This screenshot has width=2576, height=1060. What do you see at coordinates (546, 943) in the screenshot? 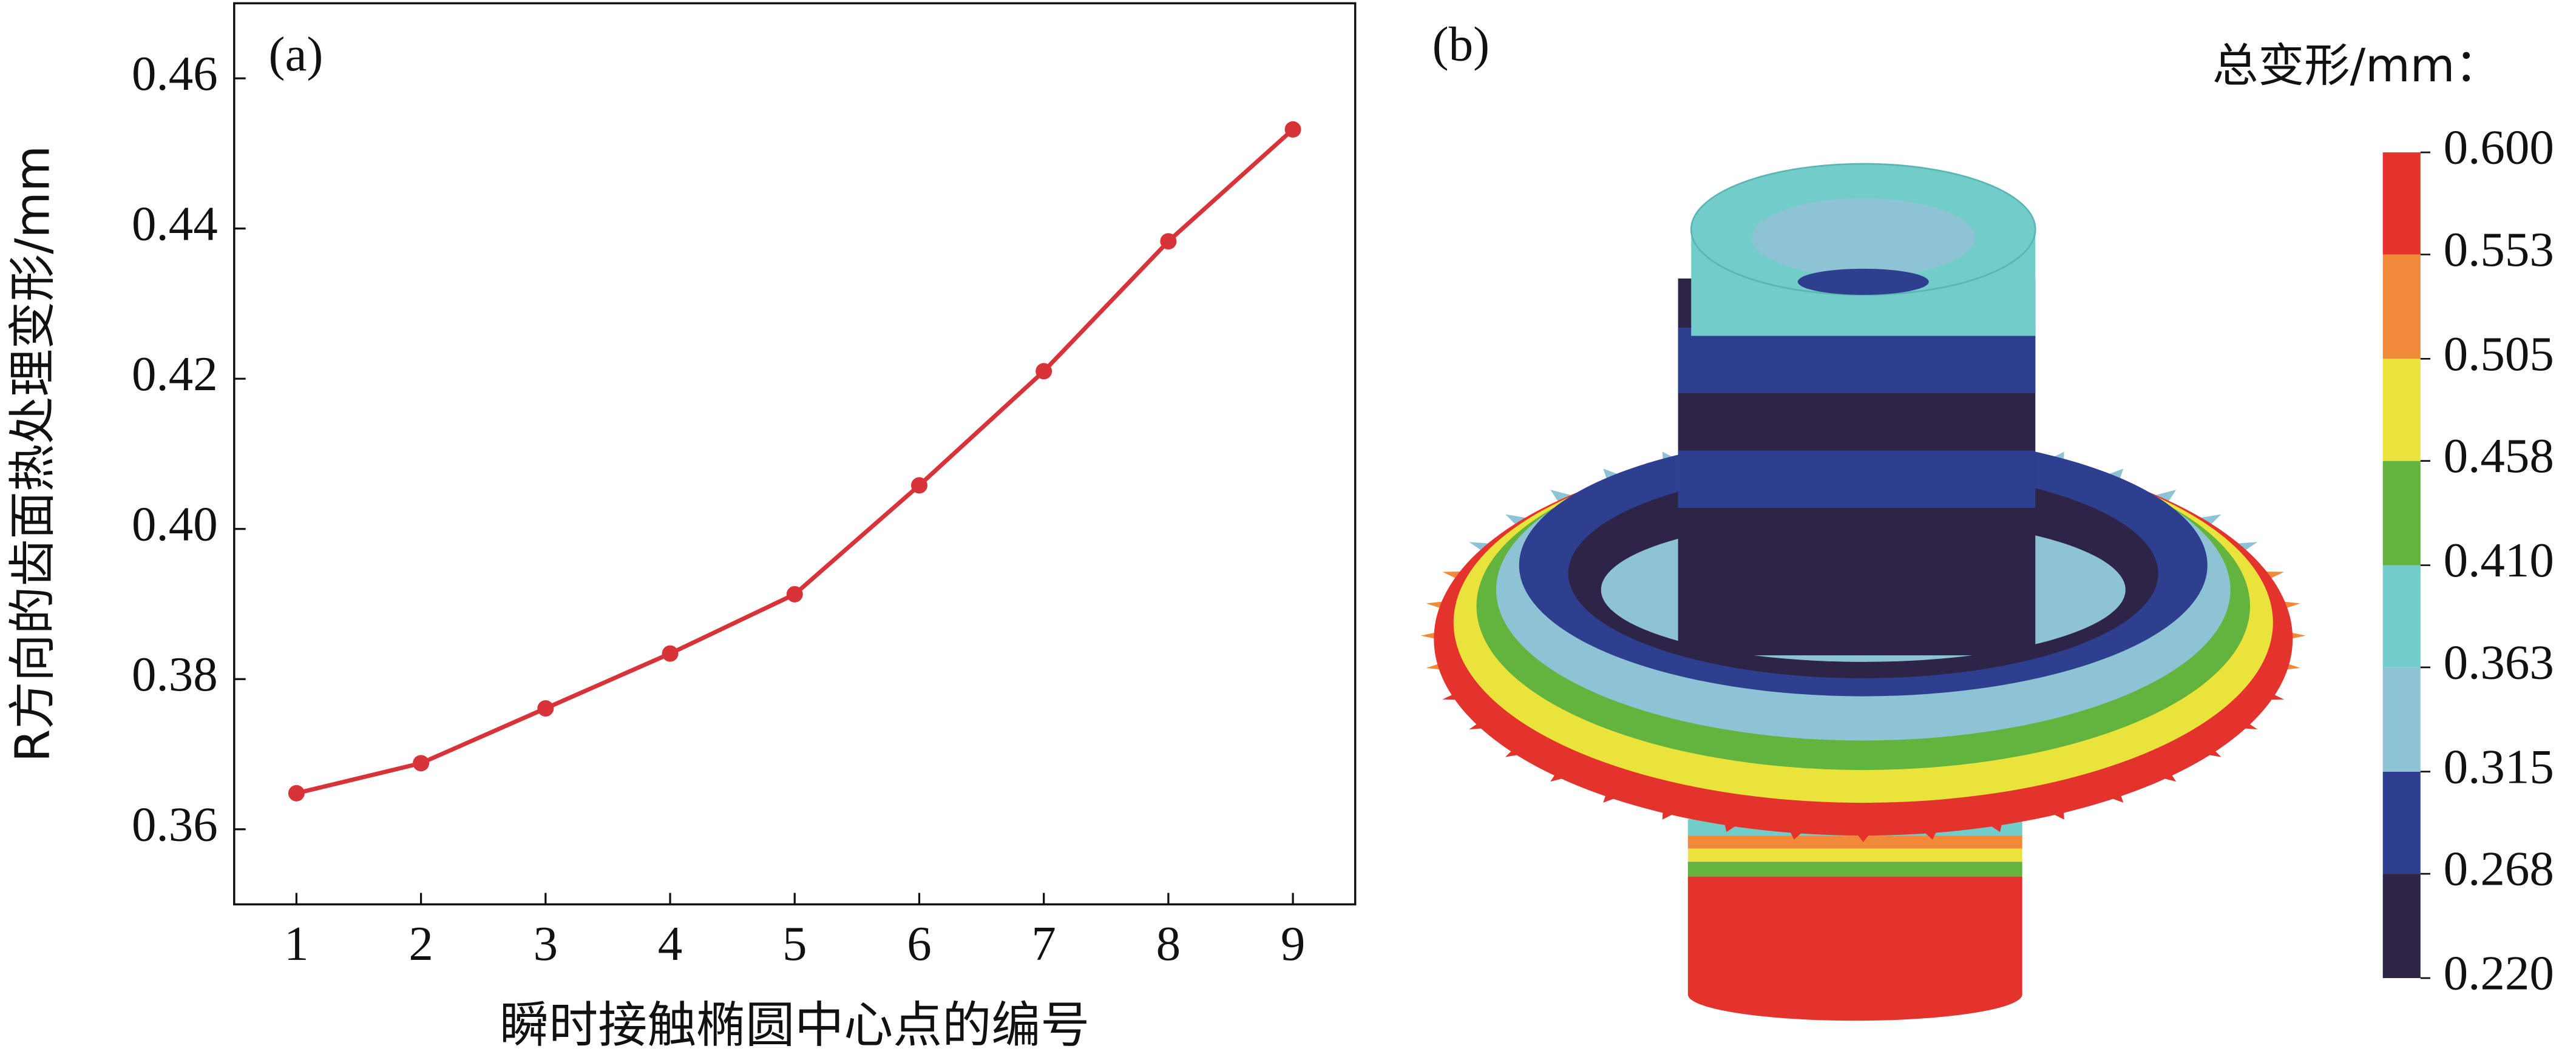
I see `x-tick-label: 3` at bounding box center [546, 943].